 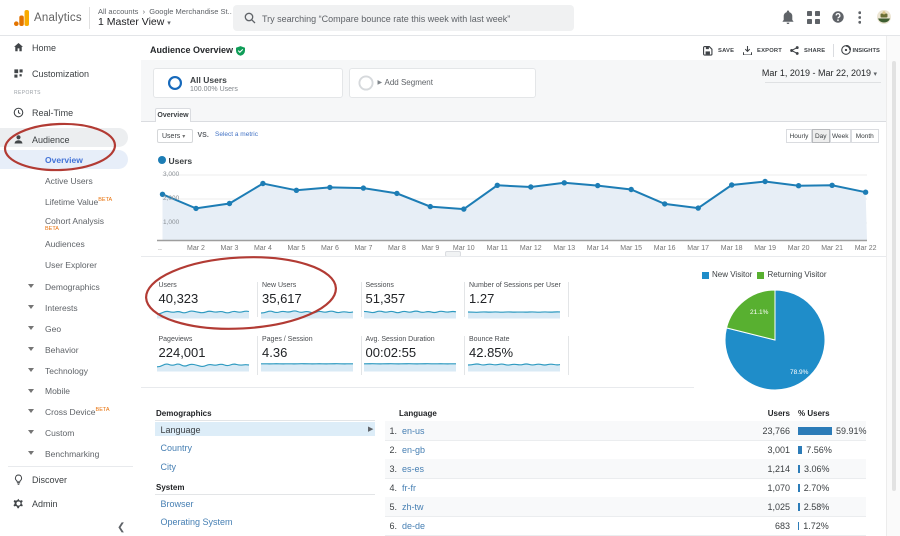 I want to click on svg-text: 78.9%, so click(x=799, y=372).